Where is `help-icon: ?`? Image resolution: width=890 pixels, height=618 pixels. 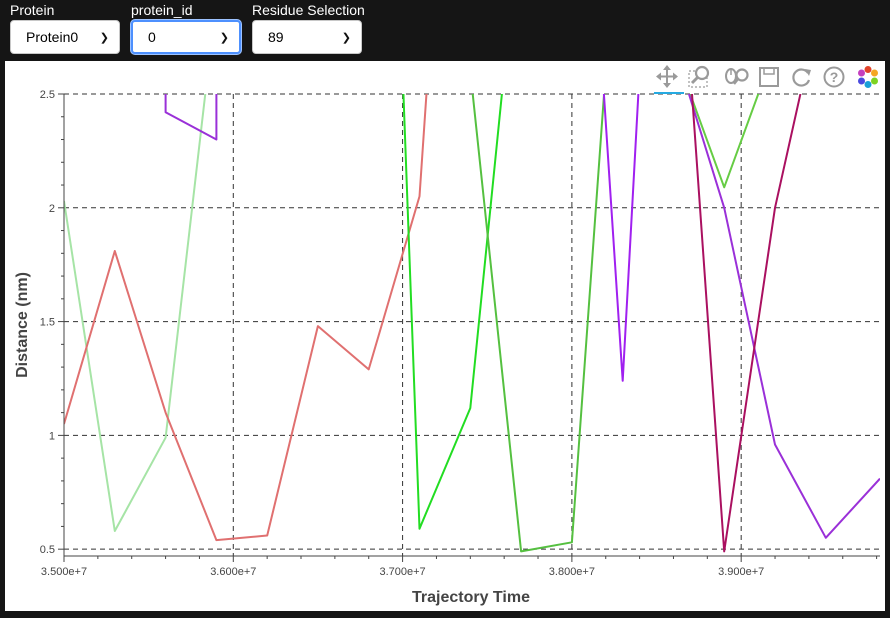
help-icon: ? is located at coordinates (834, 77).